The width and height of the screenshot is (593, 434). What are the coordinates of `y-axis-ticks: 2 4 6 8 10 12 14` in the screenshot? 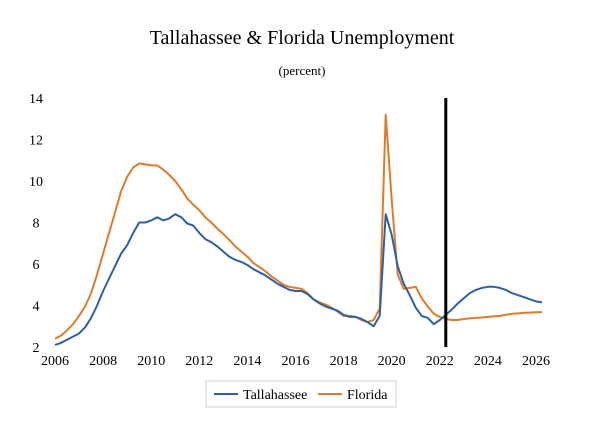 It's located at (36, 224).